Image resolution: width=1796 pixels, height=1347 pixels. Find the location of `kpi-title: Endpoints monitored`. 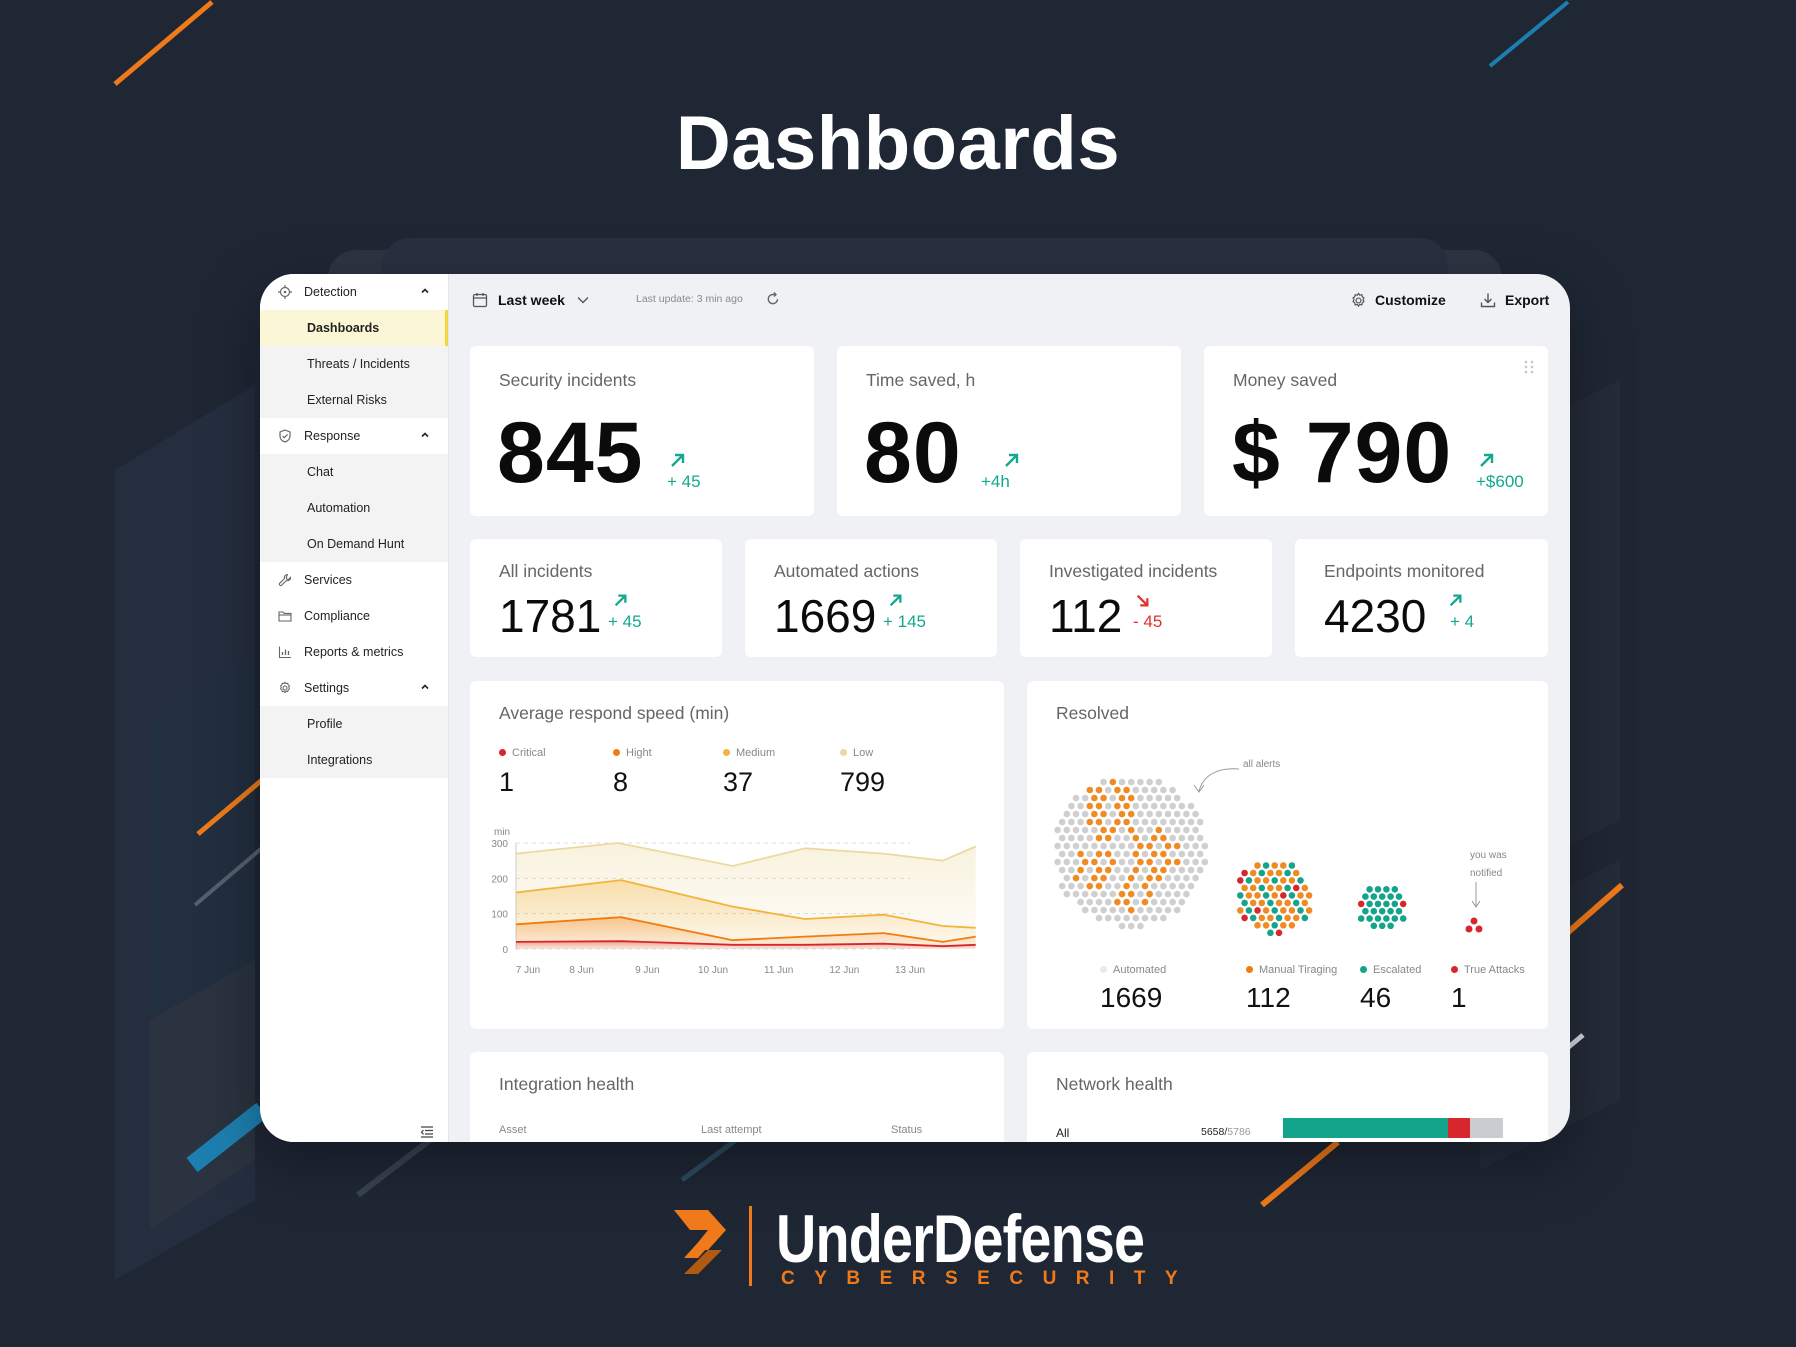

kpi-title: Endpoints monitored is located at coordinates (1404, 571).